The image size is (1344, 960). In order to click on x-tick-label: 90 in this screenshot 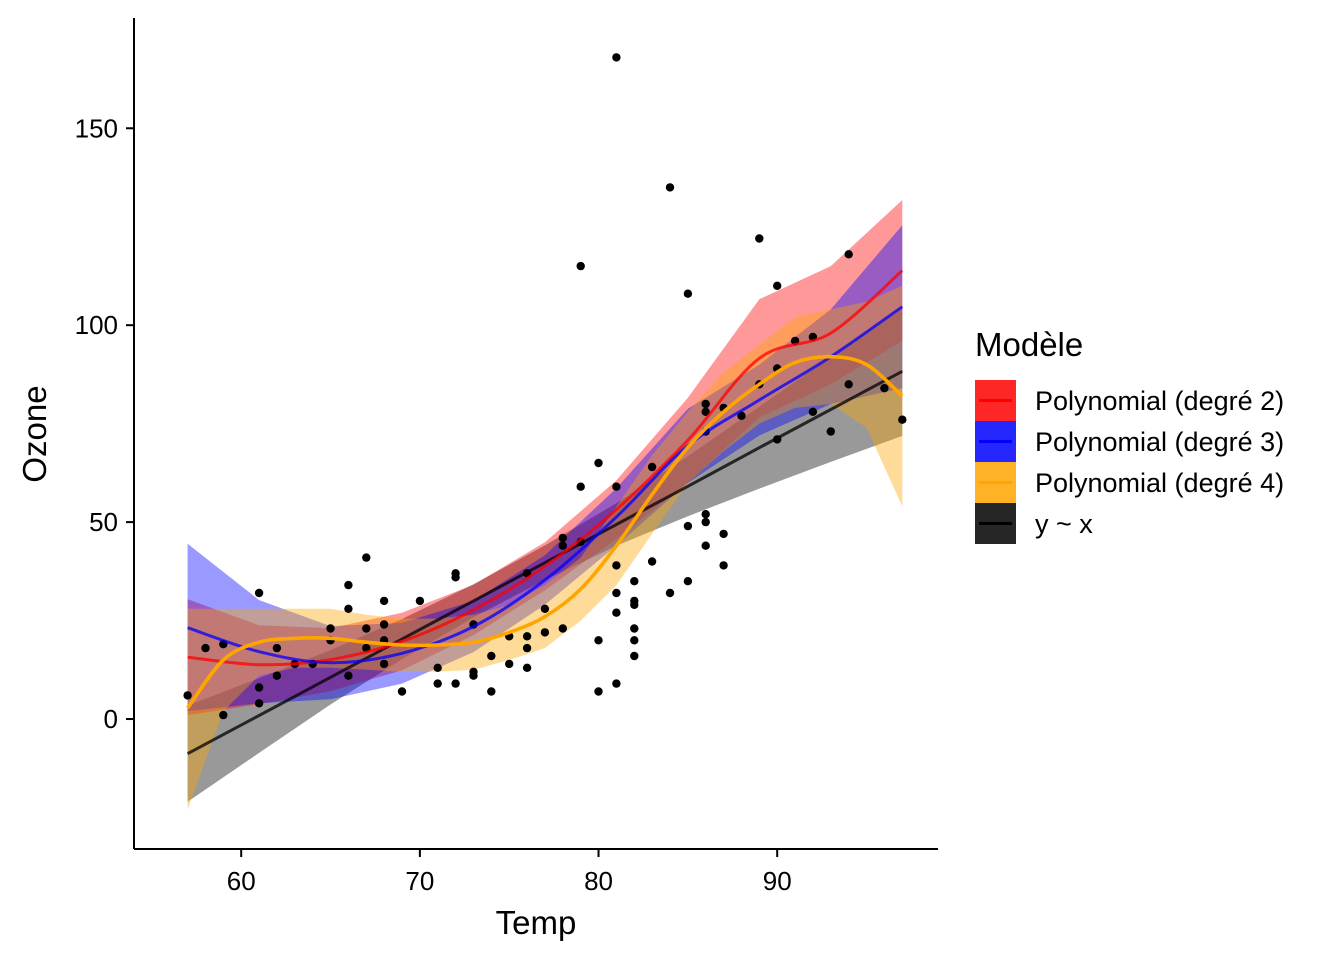, I will do `click(777, 881)`.